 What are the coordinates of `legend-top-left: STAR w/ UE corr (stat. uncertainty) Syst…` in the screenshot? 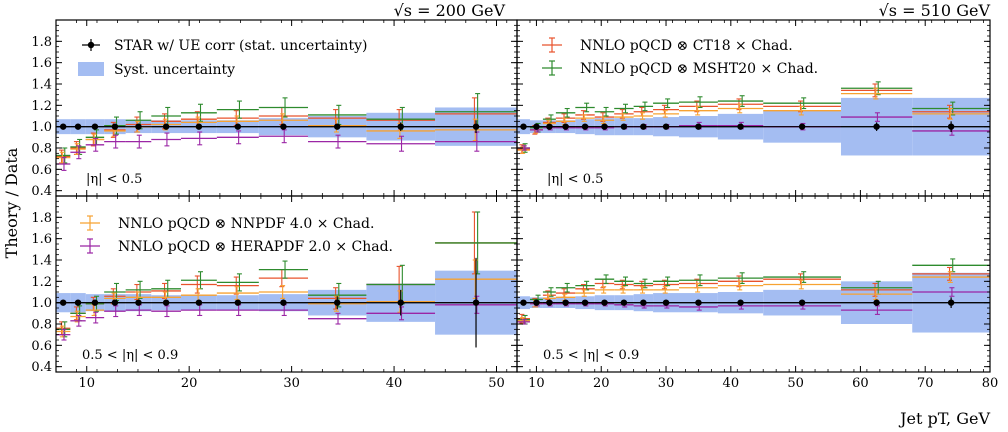 It's located at (222, 58).